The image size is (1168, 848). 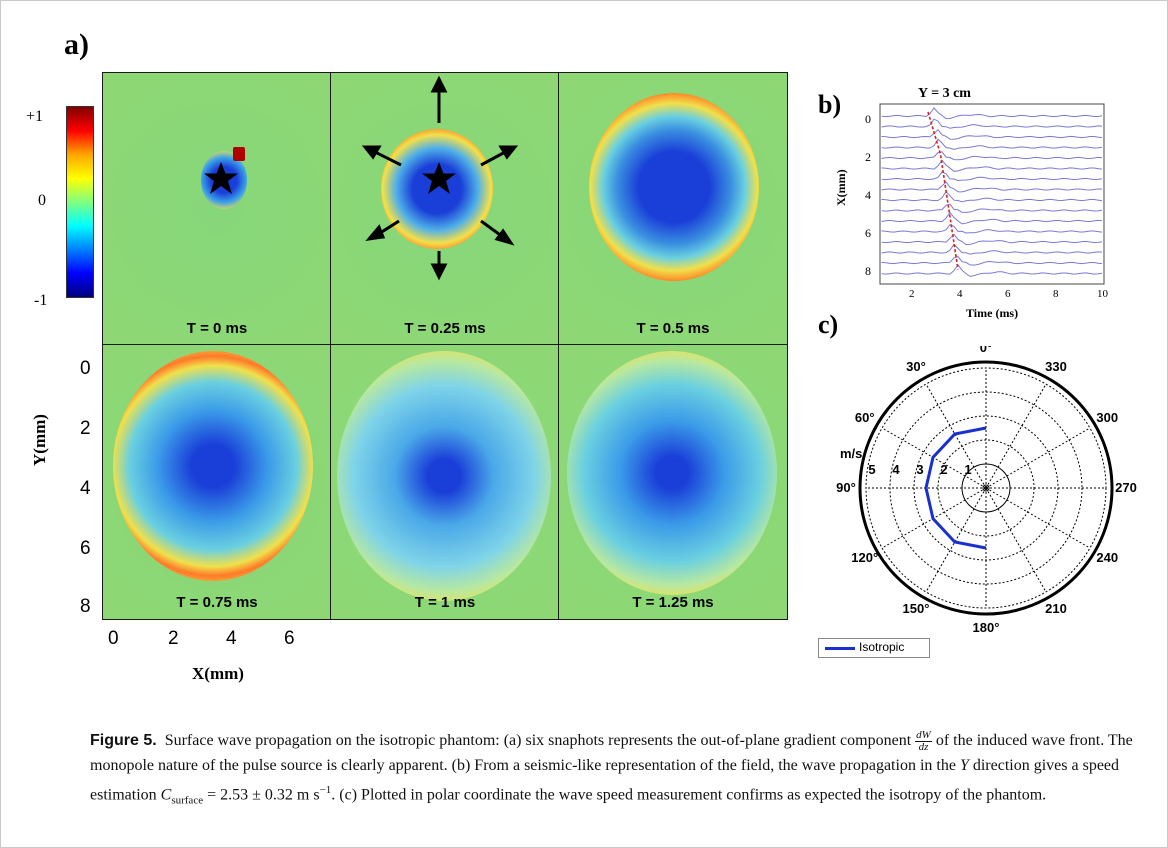 I want to click on polar-angle-label: 150°, so click(x=916, y=608).